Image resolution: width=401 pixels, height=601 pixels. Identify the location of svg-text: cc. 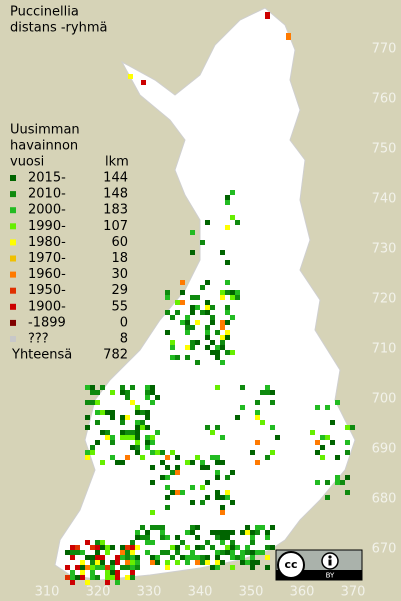
(290, 564).